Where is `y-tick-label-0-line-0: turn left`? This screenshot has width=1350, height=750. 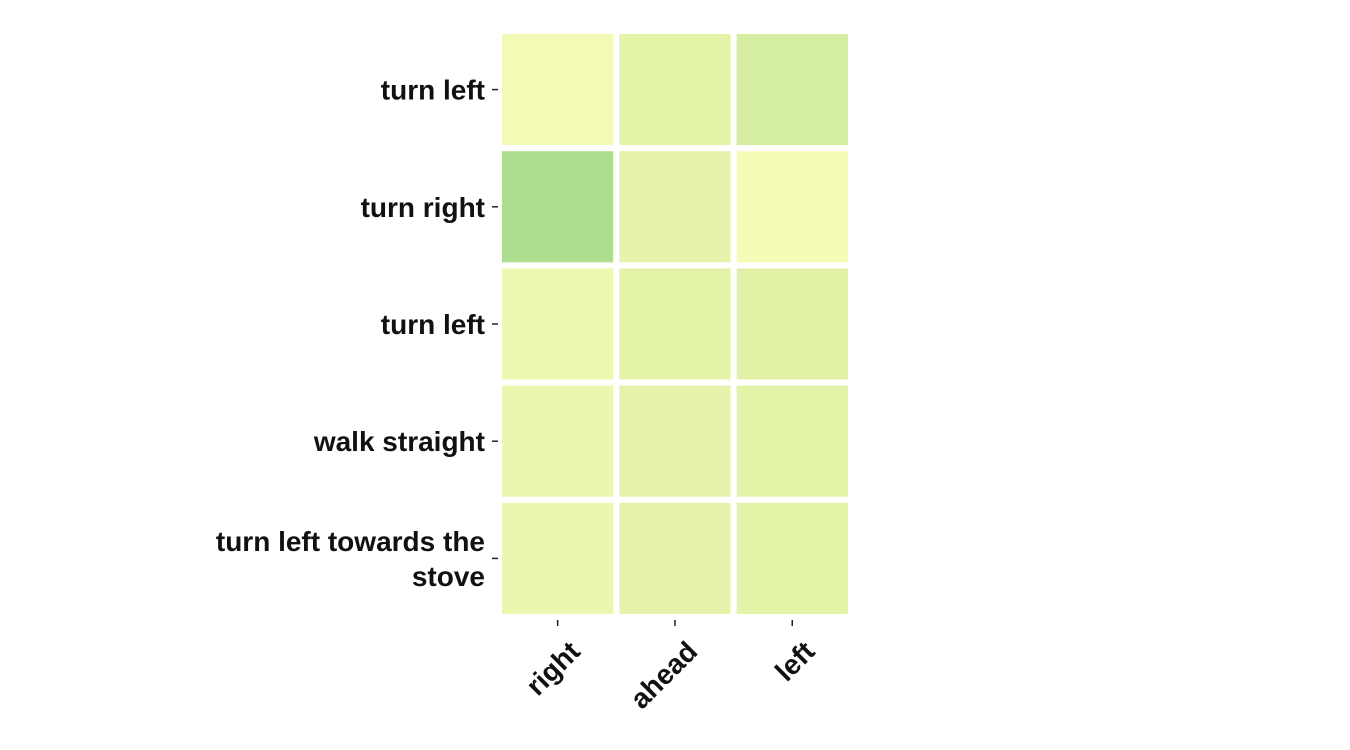 y-tick-label-0-line-0: turn left is located at coordinates (433, 90).